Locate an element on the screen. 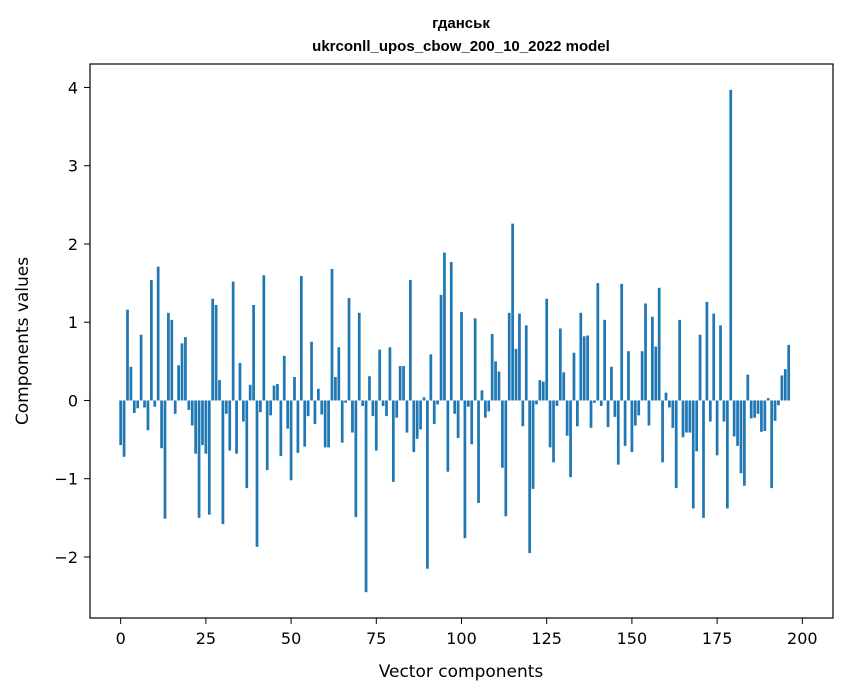 This screenshot has height=696, width=847. x-tick-label-75: 75 is located at coordinates (376, 638).